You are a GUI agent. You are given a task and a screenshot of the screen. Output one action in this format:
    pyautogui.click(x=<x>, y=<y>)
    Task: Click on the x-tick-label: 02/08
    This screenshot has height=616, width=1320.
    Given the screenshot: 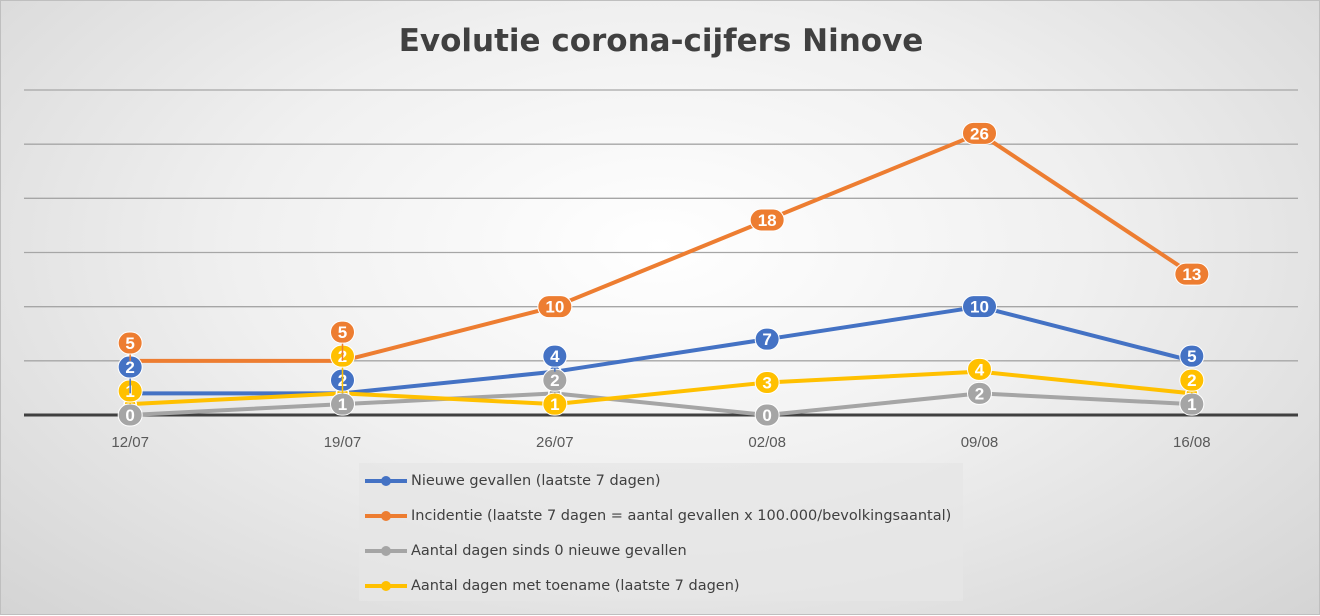 What is the action you would take?
    pyautogui.click(x=767, y=442)
    